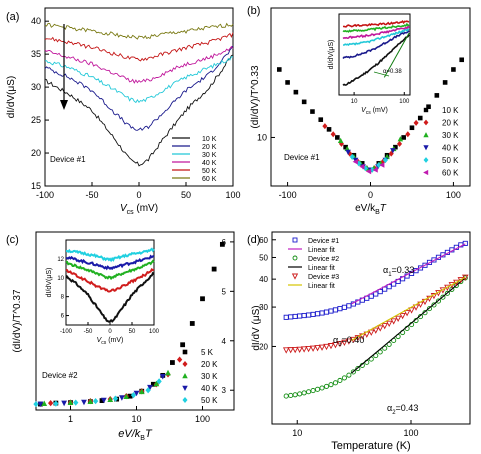  I want to click on panel-c-inset-xlabel-unit: (mV), so click(114, 340).